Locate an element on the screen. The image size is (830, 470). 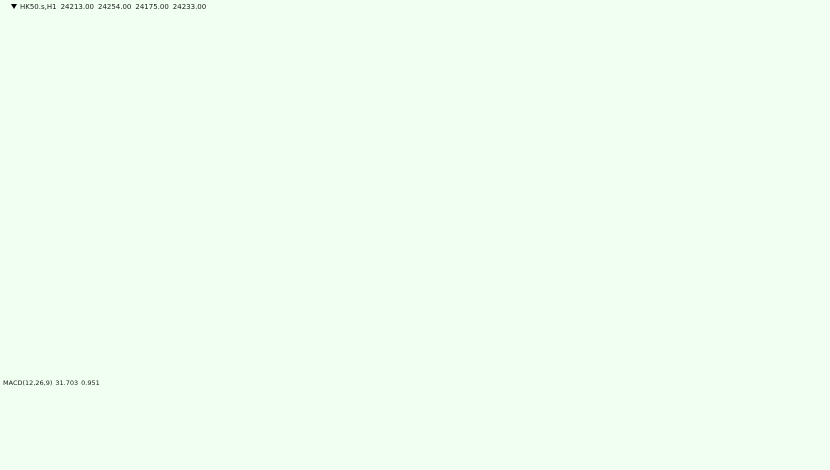
close-value: 24233.00 is located at coordinates (189, 7).